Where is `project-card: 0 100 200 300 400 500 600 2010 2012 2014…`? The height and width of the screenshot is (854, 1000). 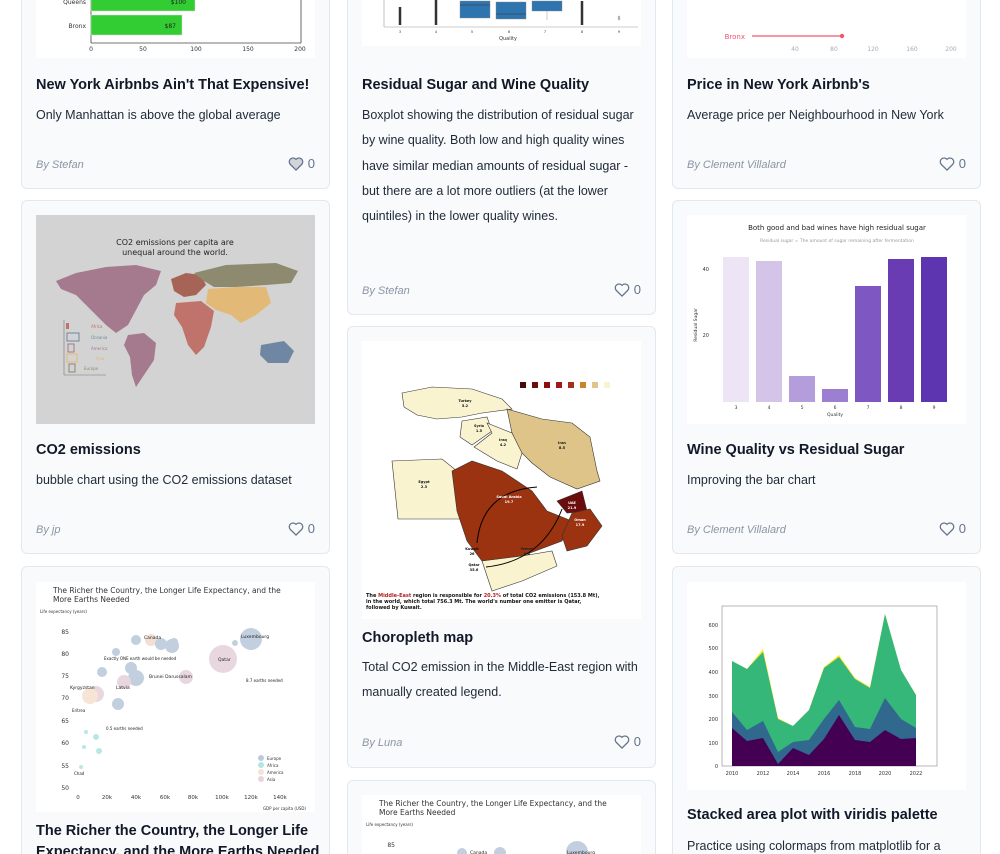 project-card: 0 100 200 300 400 500 600 2010 2012 2014… is located at coordinates (826, 710).